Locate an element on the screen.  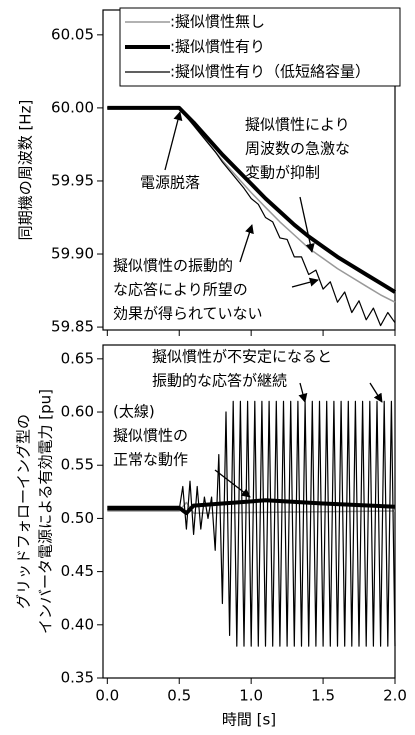
y-tick-label: 0.45 is located at coordinates (77, 571).